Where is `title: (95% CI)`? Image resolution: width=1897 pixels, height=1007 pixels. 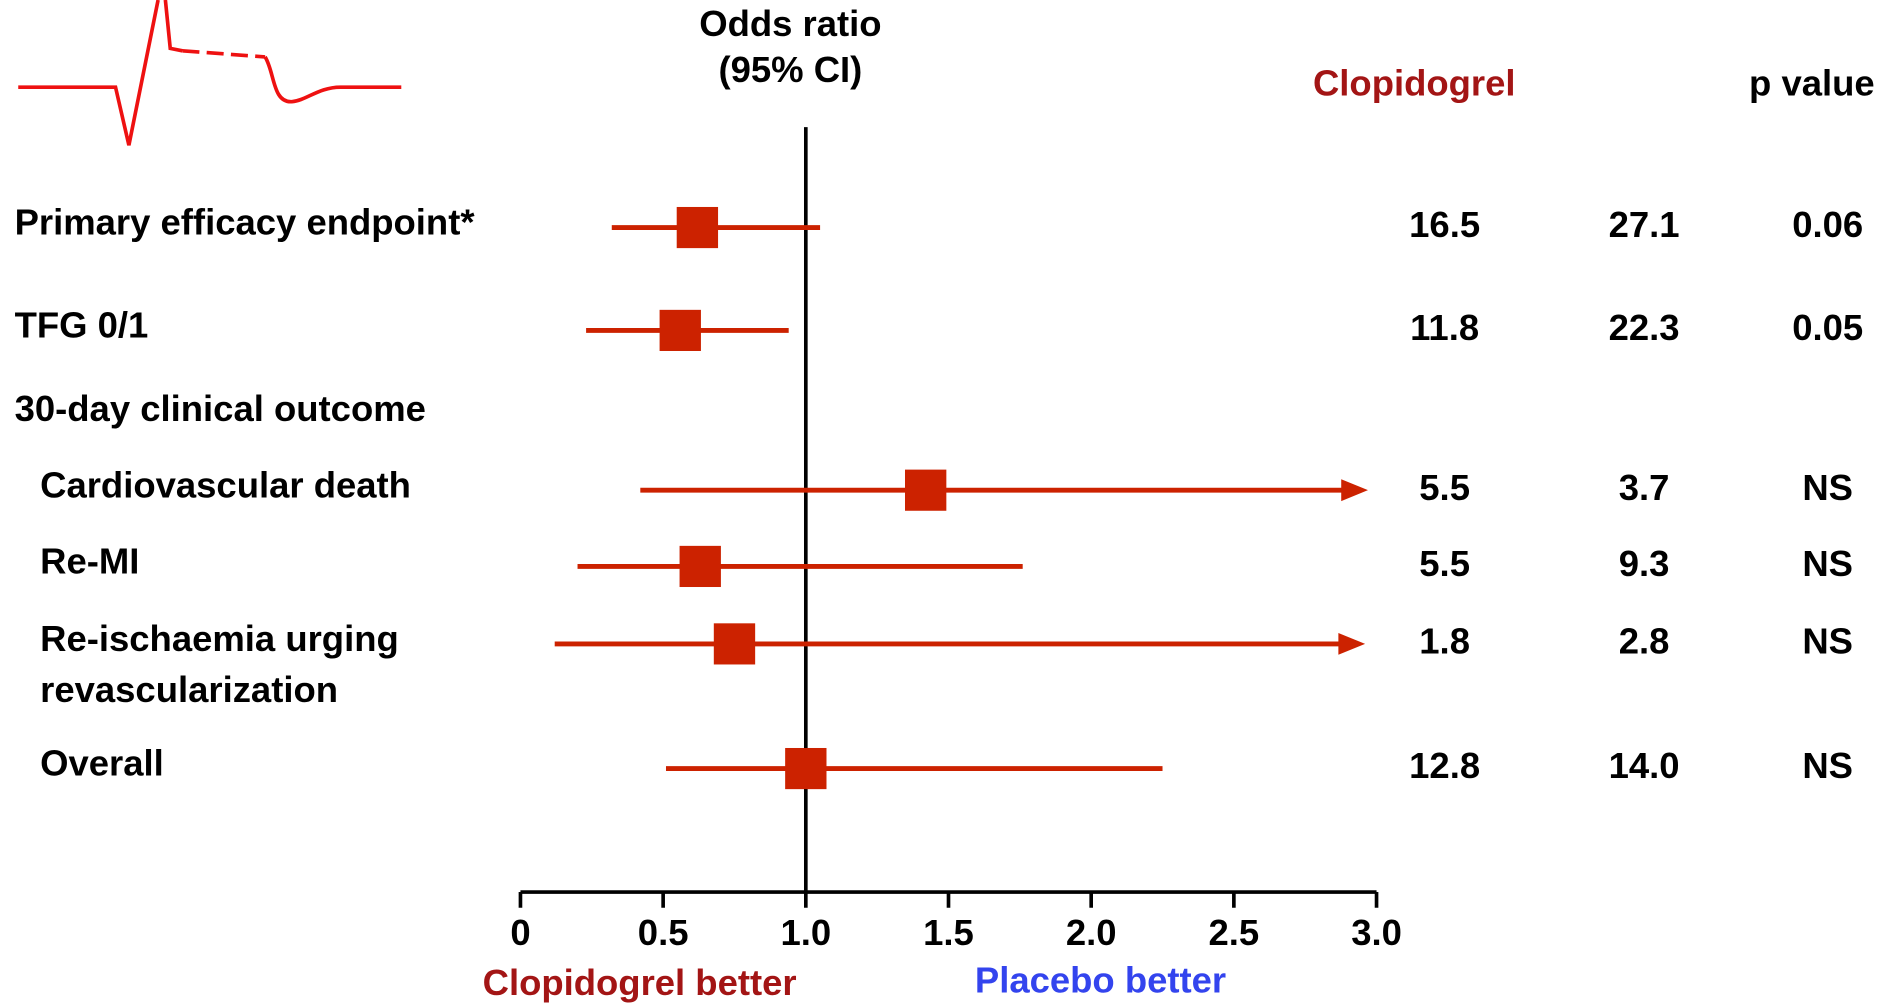
title: (95% CI) is located at coordinates (790, 69).